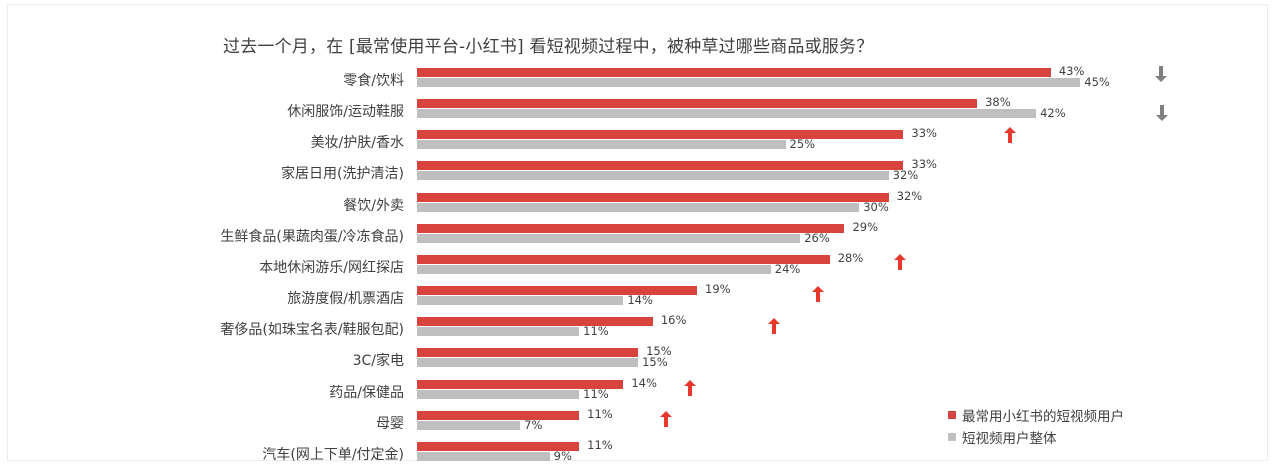 The width and height of the screenshot is (1280, 472). I want to click on chart-row: 美妆/护肤/香水 33% 25%, so click(640, 143).